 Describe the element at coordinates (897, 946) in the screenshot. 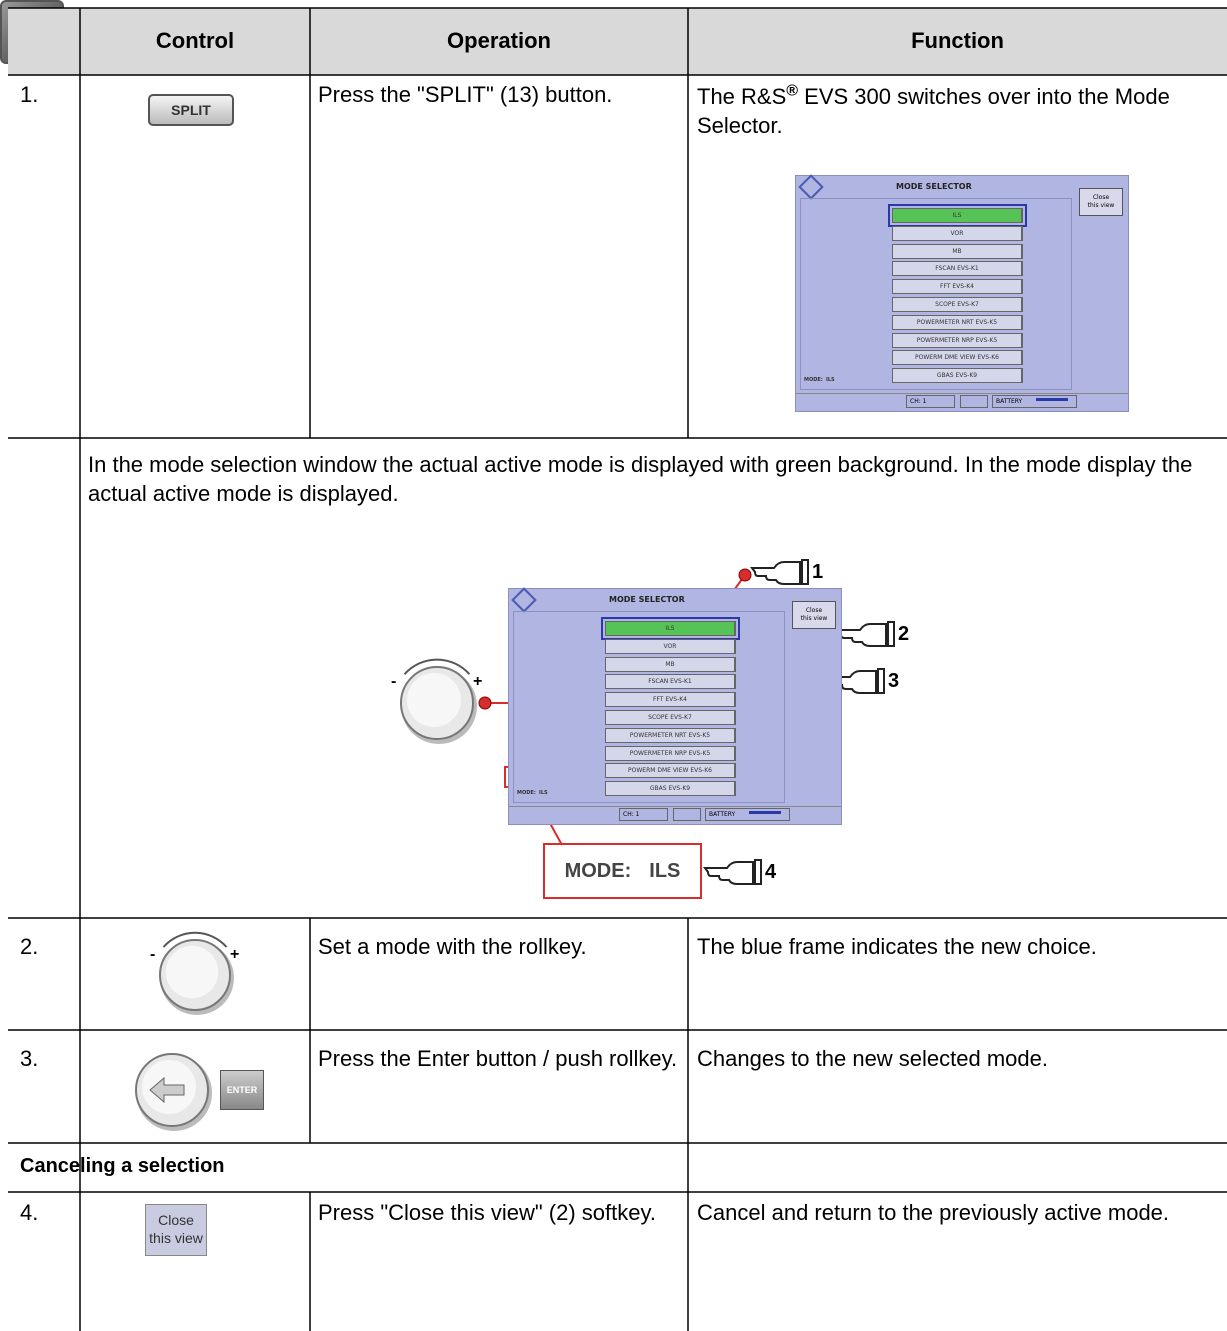

I see `function: The blue frame indicates the new choice.` at that location.